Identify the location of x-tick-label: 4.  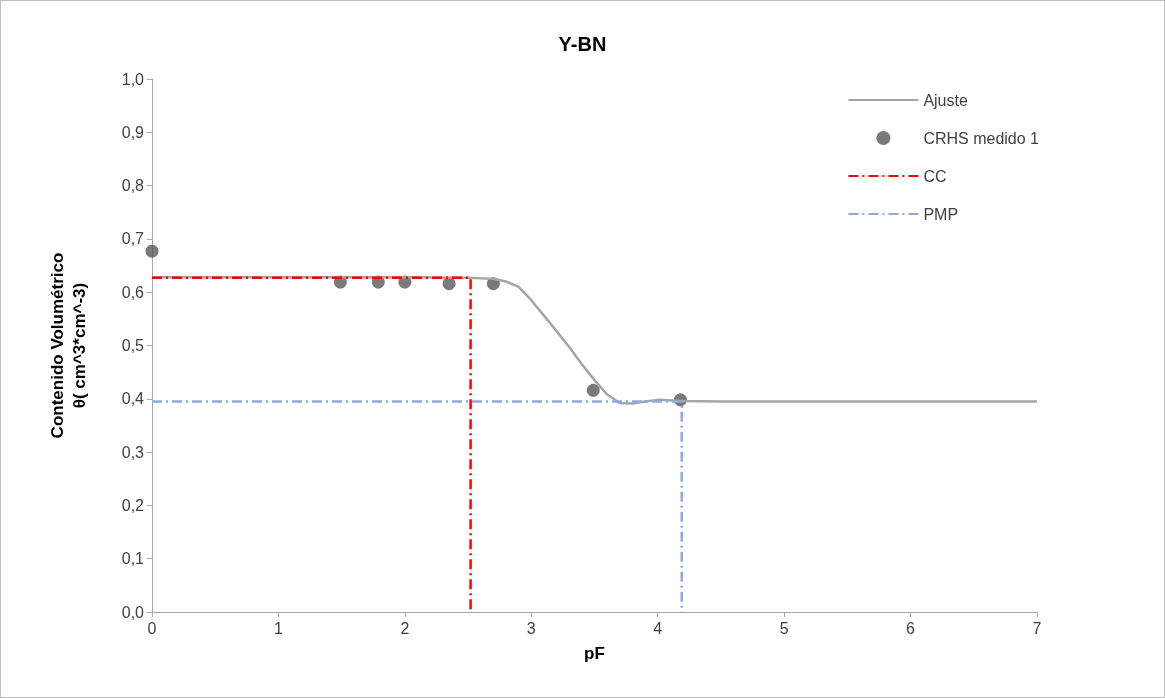
(658, 628).